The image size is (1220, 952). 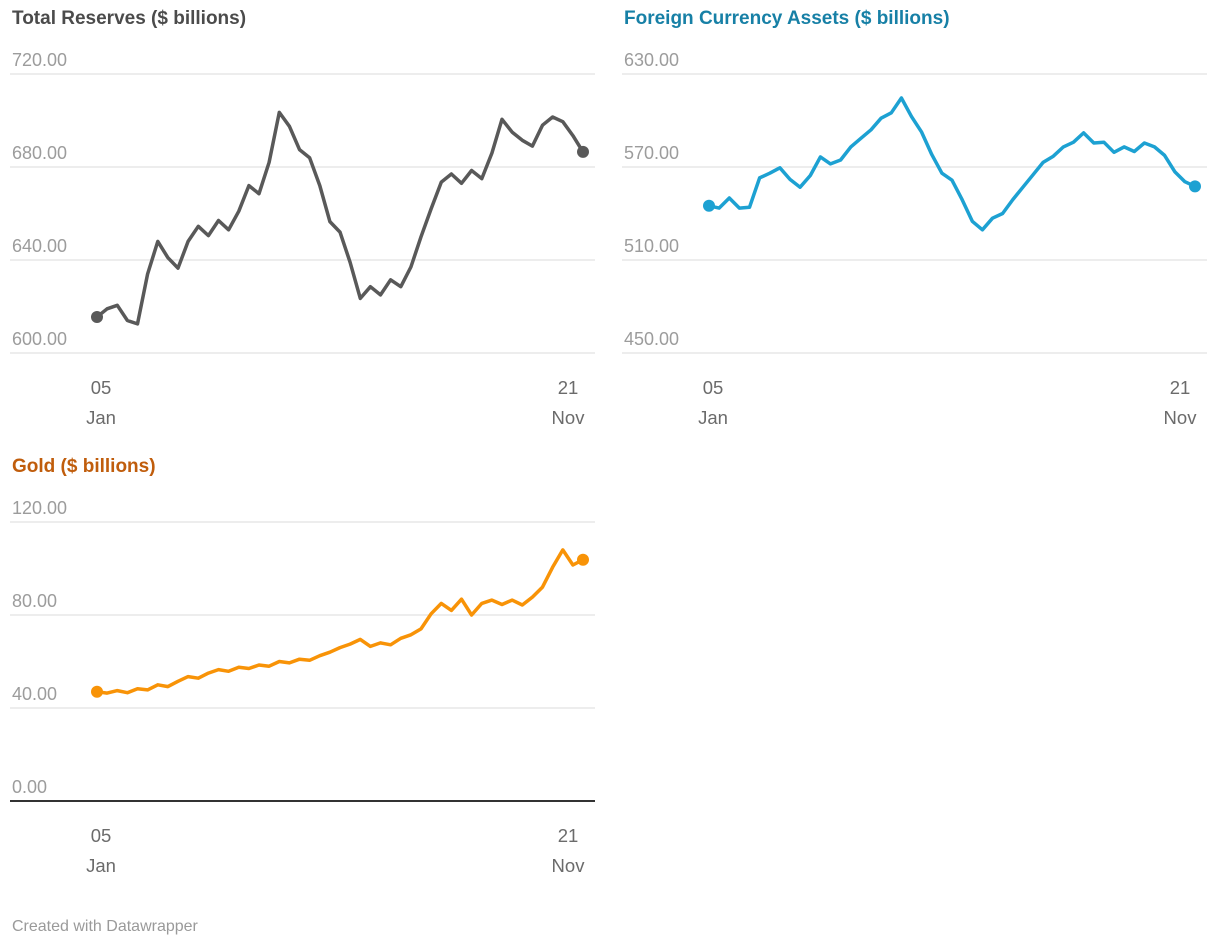 I want to click on y-tick-label: 630.00, so click(x=651, y=60).